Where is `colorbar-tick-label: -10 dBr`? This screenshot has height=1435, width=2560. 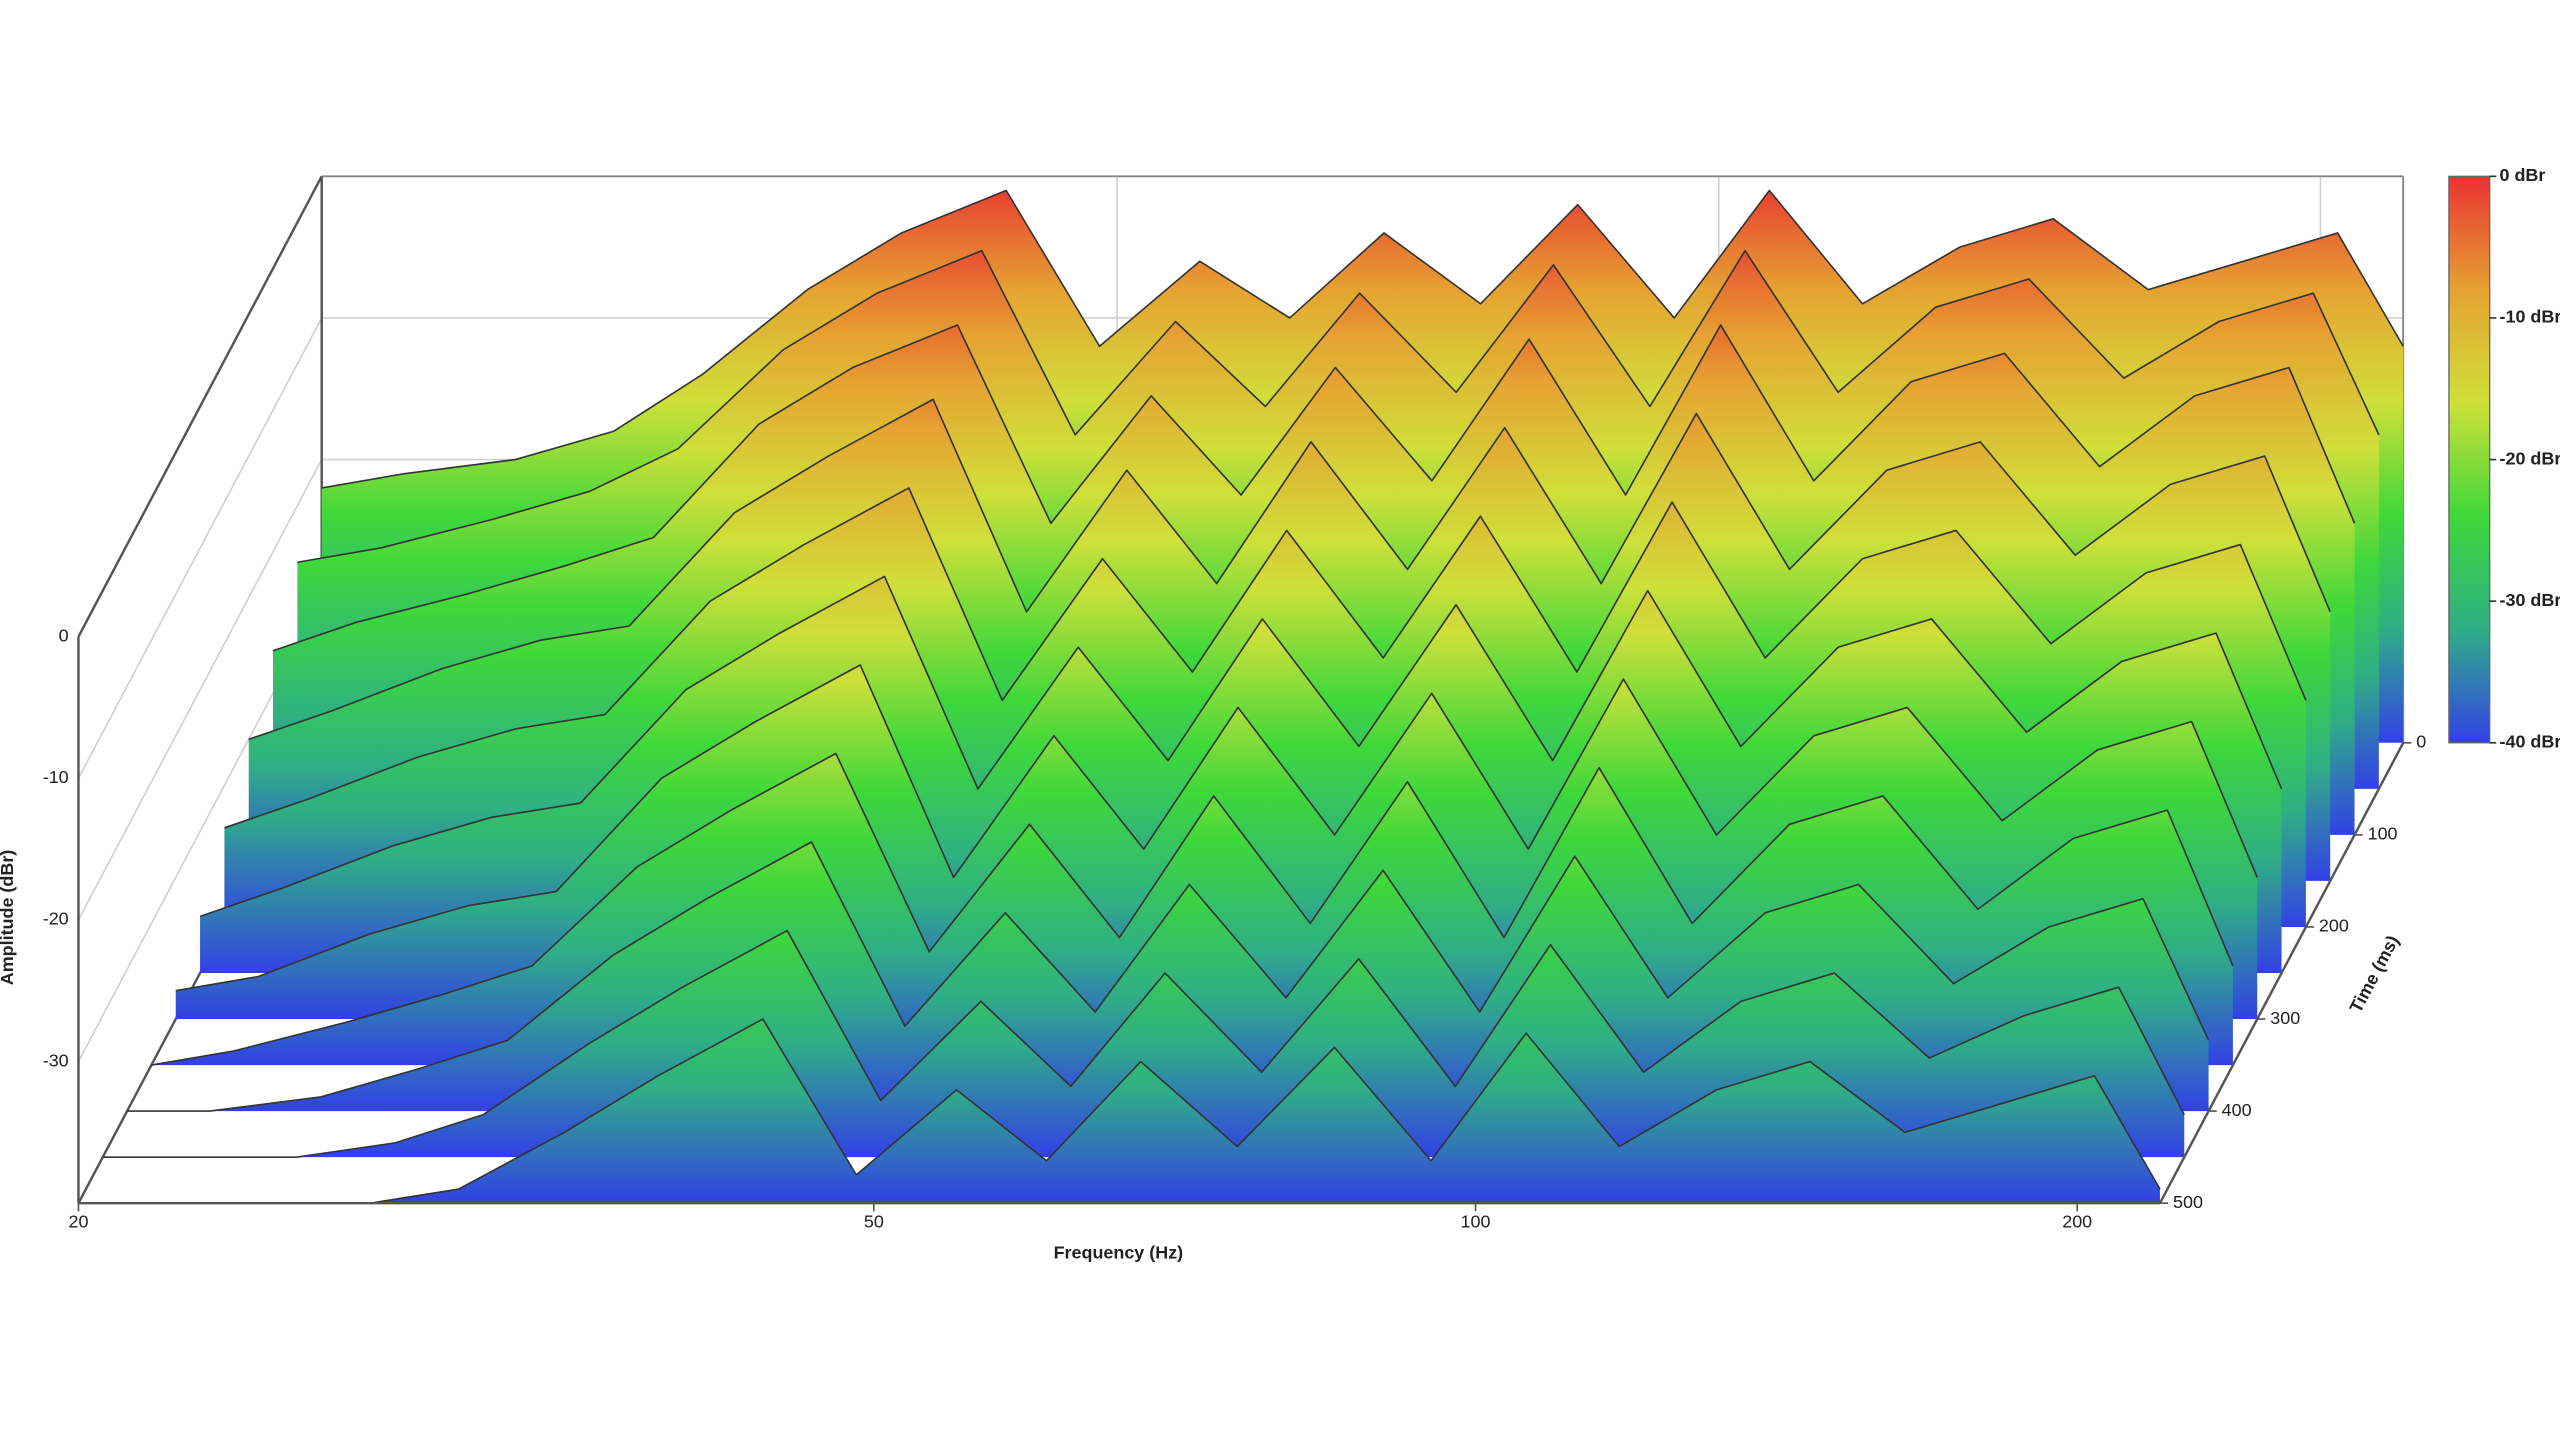 colorbar-tick-label: -10 dBr is located at coordinates (2530, 317).